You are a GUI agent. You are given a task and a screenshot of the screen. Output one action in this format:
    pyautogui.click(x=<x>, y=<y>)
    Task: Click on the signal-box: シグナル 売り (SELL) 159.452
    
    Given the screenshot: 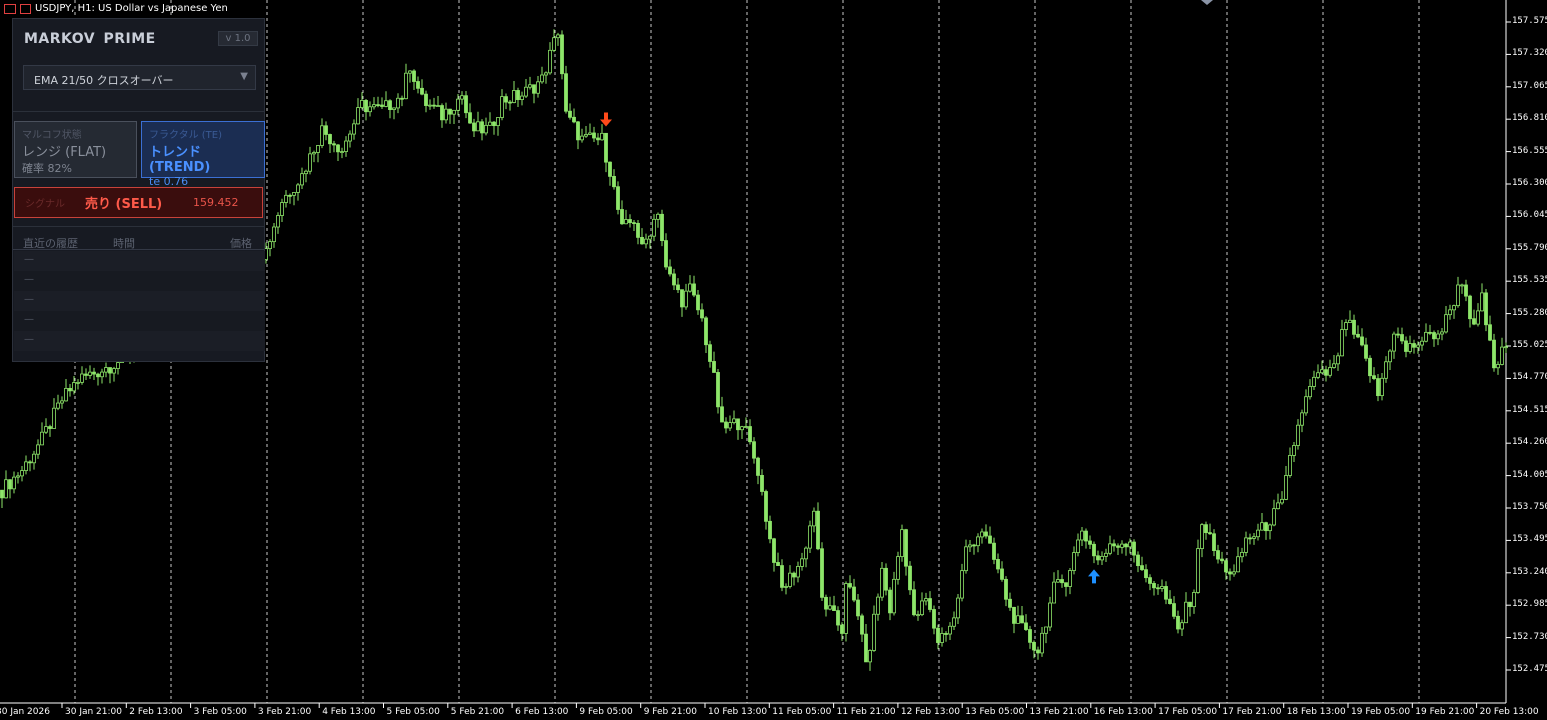 What is the action you would take?
    pyautogui.click(x=138, y=202)
    